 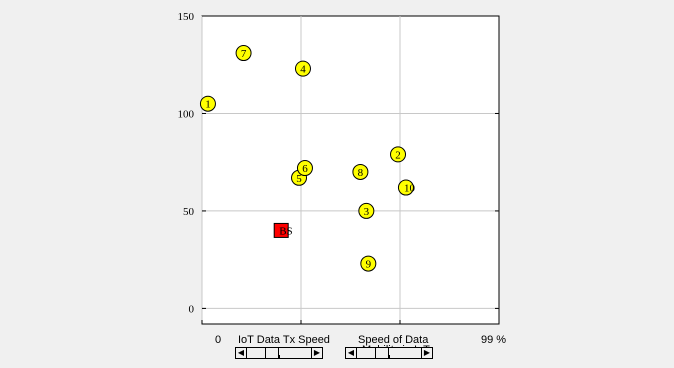 I want to click on base-station-marker, so click(x=281, y=230).